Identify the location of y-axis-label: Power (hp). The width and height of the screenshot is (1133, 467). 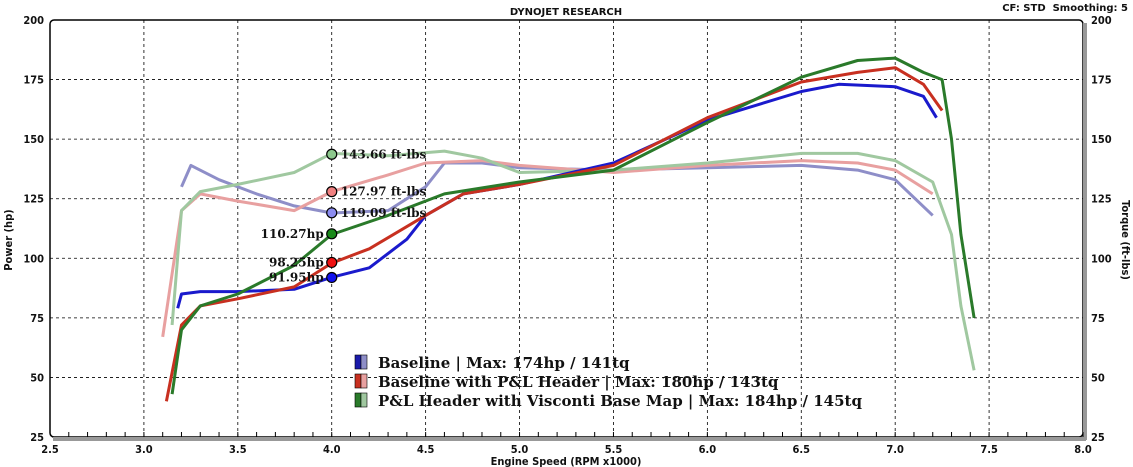
(8, 239).